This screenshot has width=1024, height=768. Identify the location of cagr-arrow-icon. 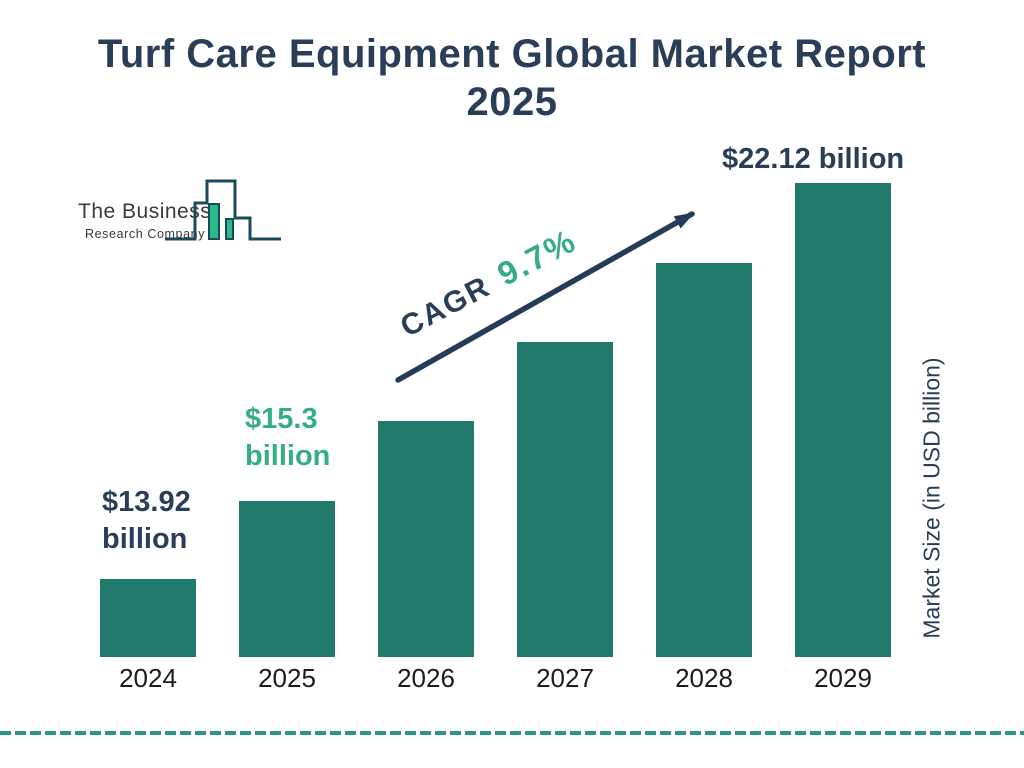
(545, 297).